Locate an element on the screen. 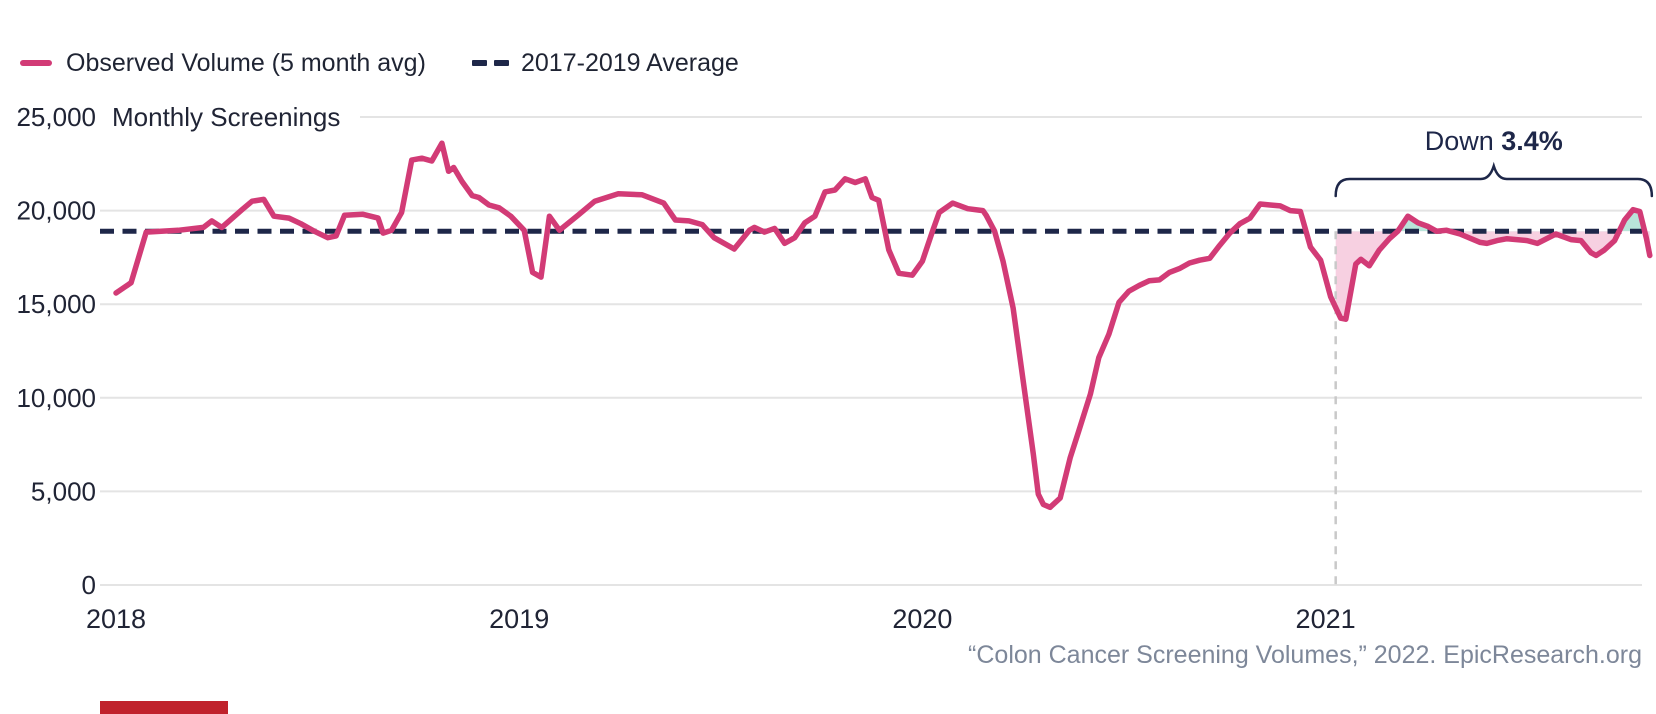 The width and height of the screenshot is (1656, 714). legend-item-observed: Observed Volume (5 month avg) is located at coordinates (223, 63).